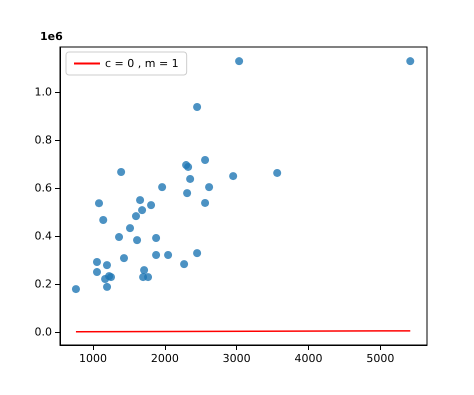 Image resolution: width=474 pixels, height=395 pixels. What do you see at coordinates (43, 188) in the screenshot?
I see `y-tick-label: 0.6` at bounding box center [43, 188].